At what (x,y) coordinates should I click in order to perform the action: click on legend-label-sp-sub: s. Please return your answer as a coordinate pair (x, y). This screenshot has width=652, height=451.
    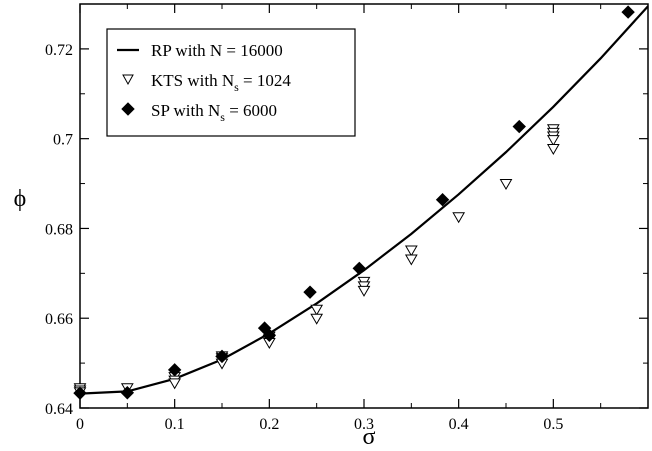
    Looking at the image, I should click on (222, 117).